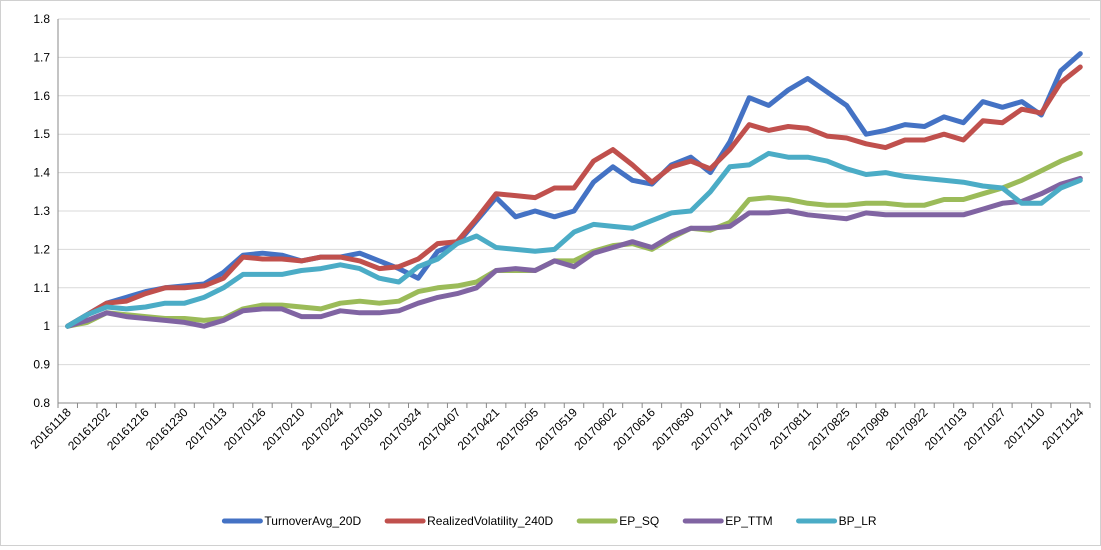 The image size is (1101, 550). What do you see at coordinates (41, 403) in the screenshot?
I see `y-tick-label: 0.8` at bounding box center [41, 403].